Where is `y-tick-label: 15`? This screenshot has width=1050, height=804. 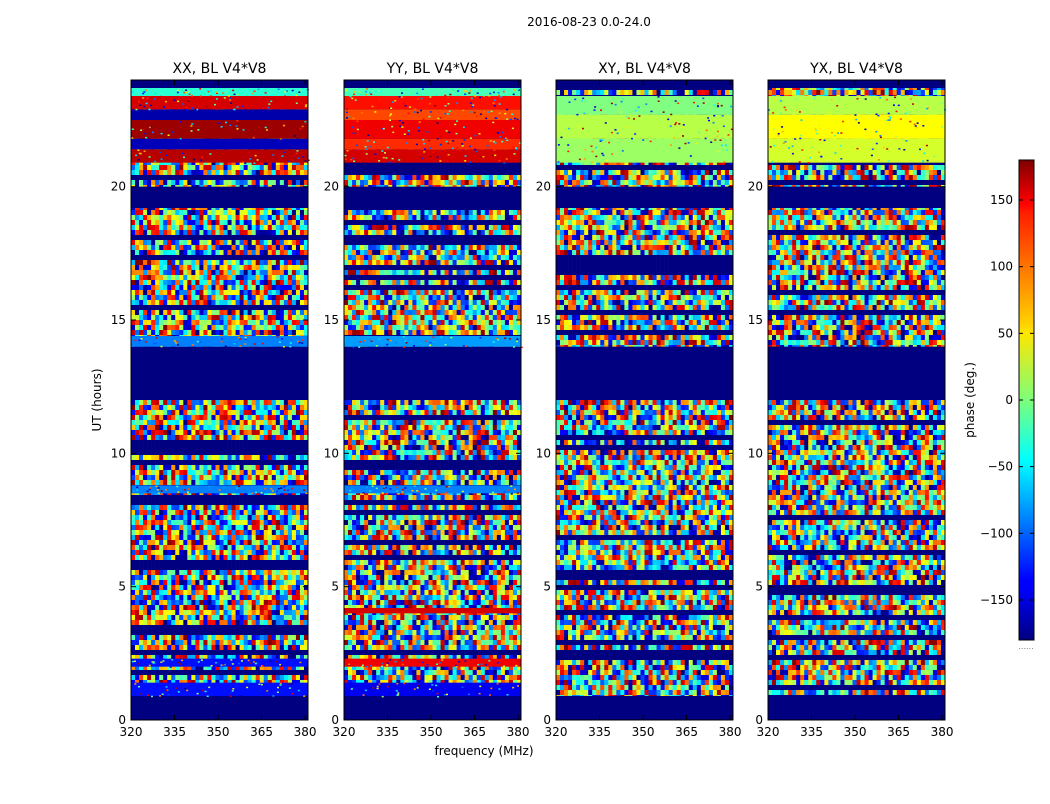 y-tick-label: 15 is located at coordinates (118, 320).